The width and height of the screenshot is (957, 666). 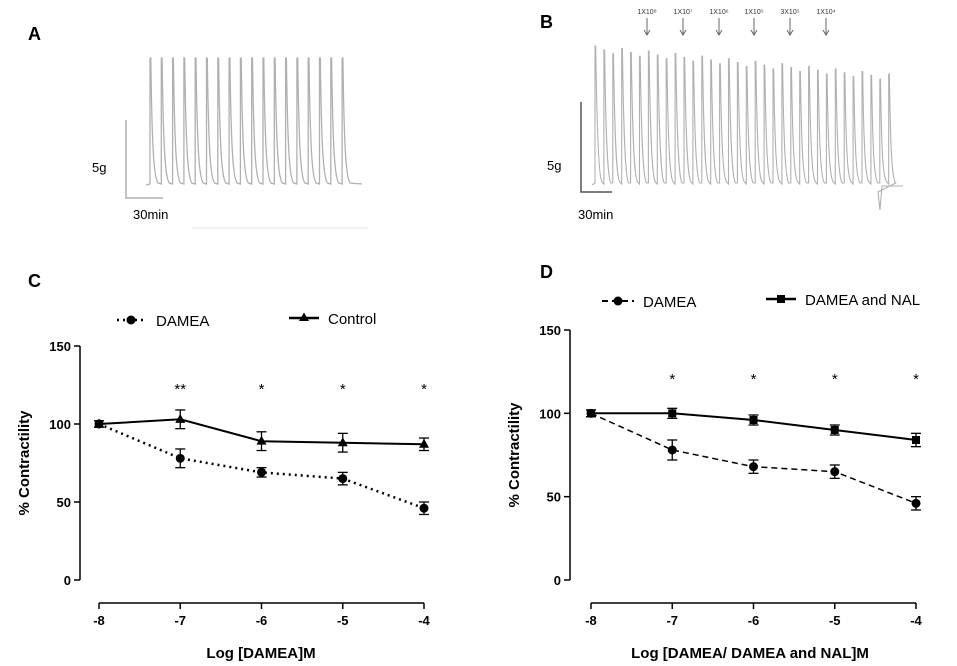 What do you see at coordinates (180, 389) in the screenshot?
I see `significance-marker: **` at bounding box center [180, 389].